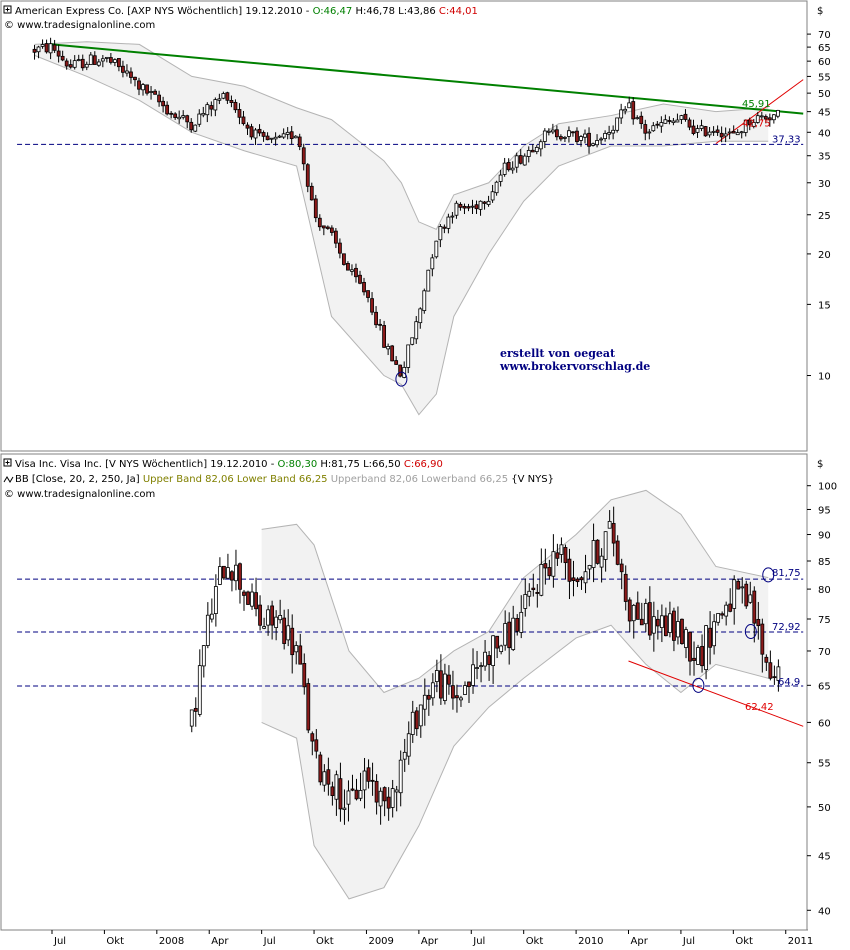 Image resolution: width=850 pixels, height=950 pixels. I want to click on axp-y-tick-label: 35, so click(824, 157).